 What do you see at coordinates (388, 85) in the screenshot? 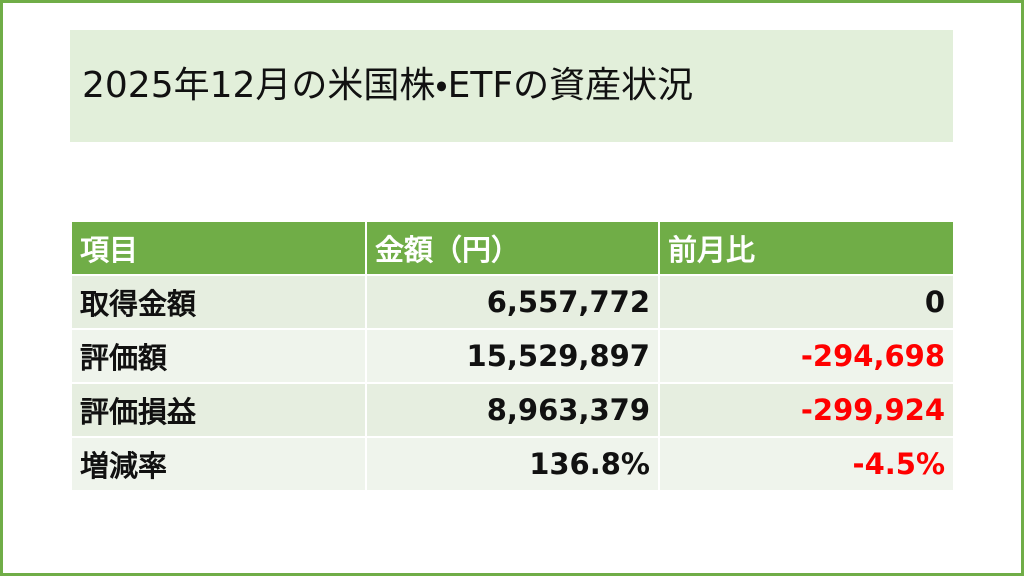
I see `title: 2025年12月の米国株・ETFの資産状況` at bounding box center [388, 85].